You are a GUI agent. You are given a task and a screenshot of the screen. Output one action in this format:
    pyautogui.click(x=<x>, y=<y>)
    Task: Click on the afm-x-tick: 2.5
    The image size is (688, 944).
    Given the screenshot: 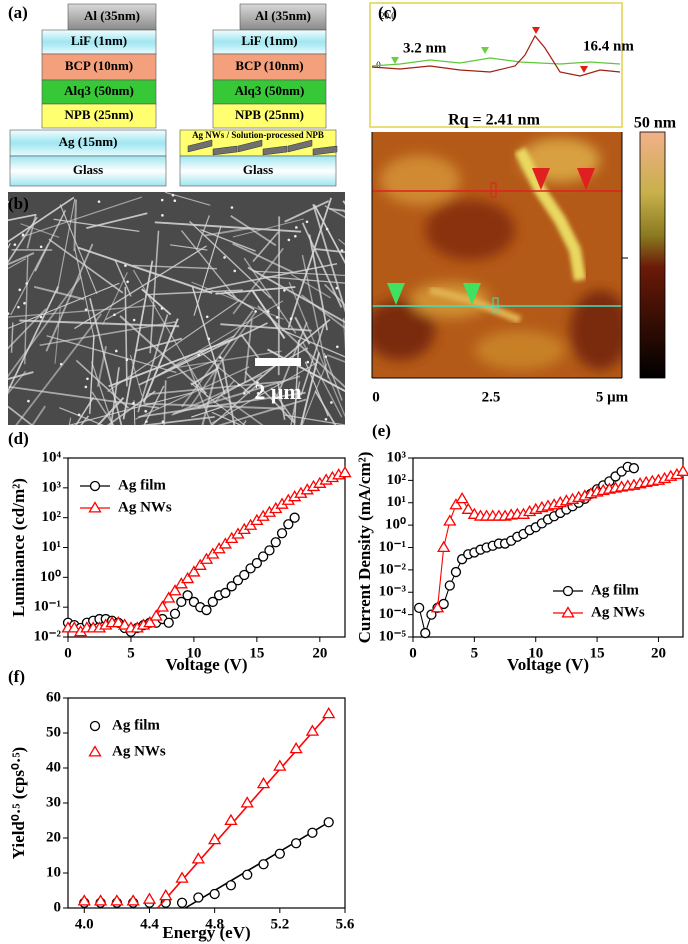 What is the action you would take?
    pyautogui.click(x=491, y=397)
    